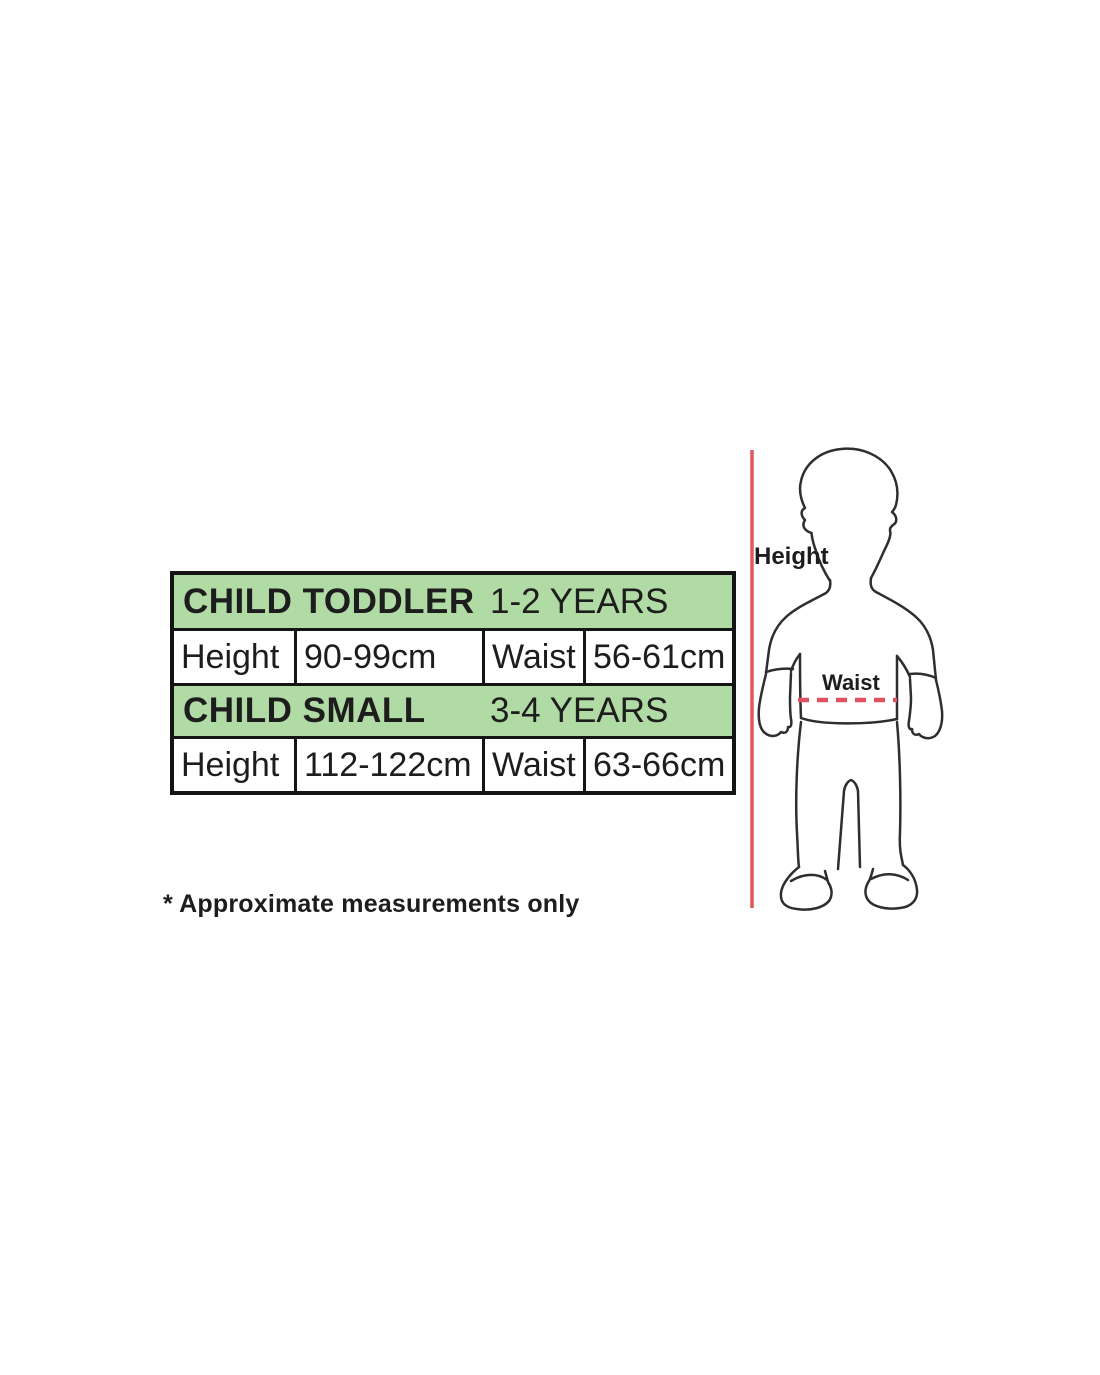 The height and width of the screenshot is (1375, 1100). I want to click on shirt-left-side, so click(800, 686).